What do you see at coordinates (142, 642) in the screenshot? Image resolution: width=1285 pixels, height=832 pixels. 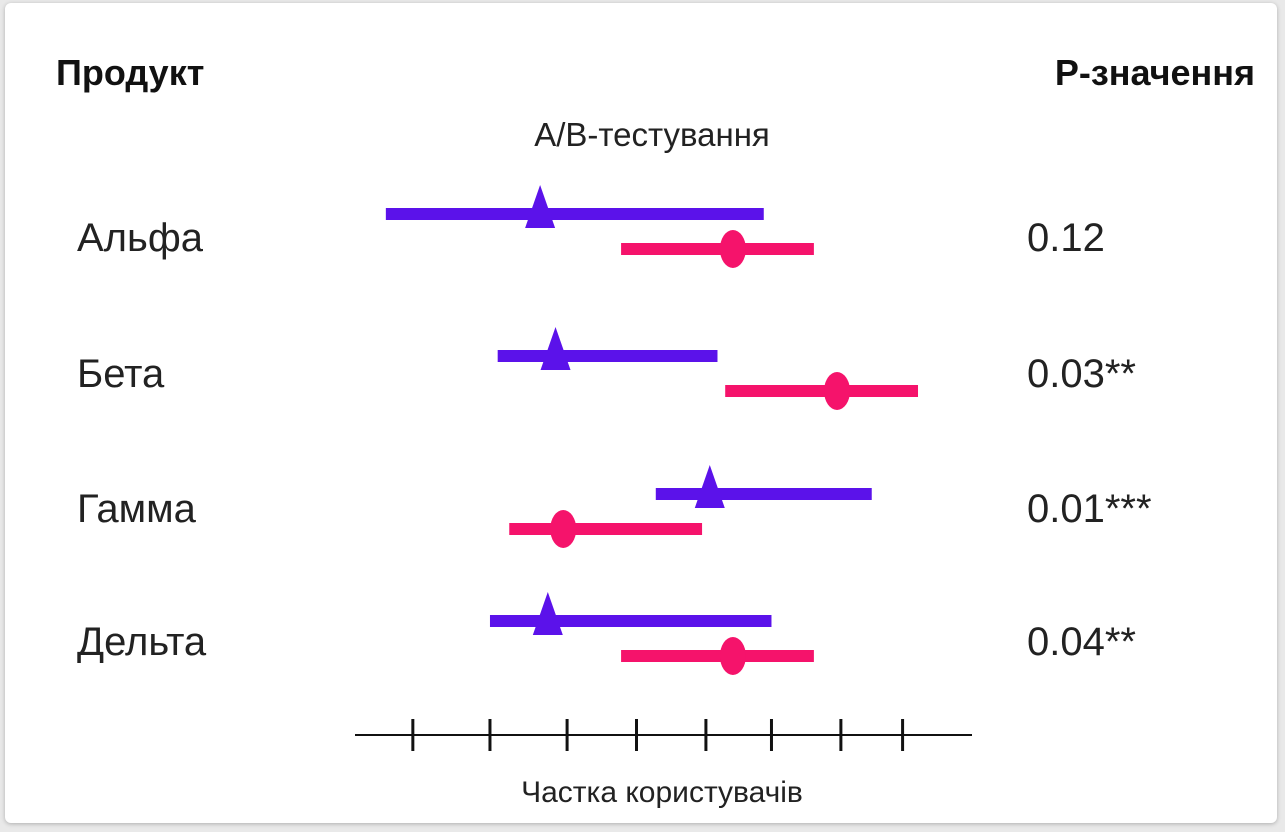 I see `row-label-delta: Дельта` at bounding box center [142, 642].